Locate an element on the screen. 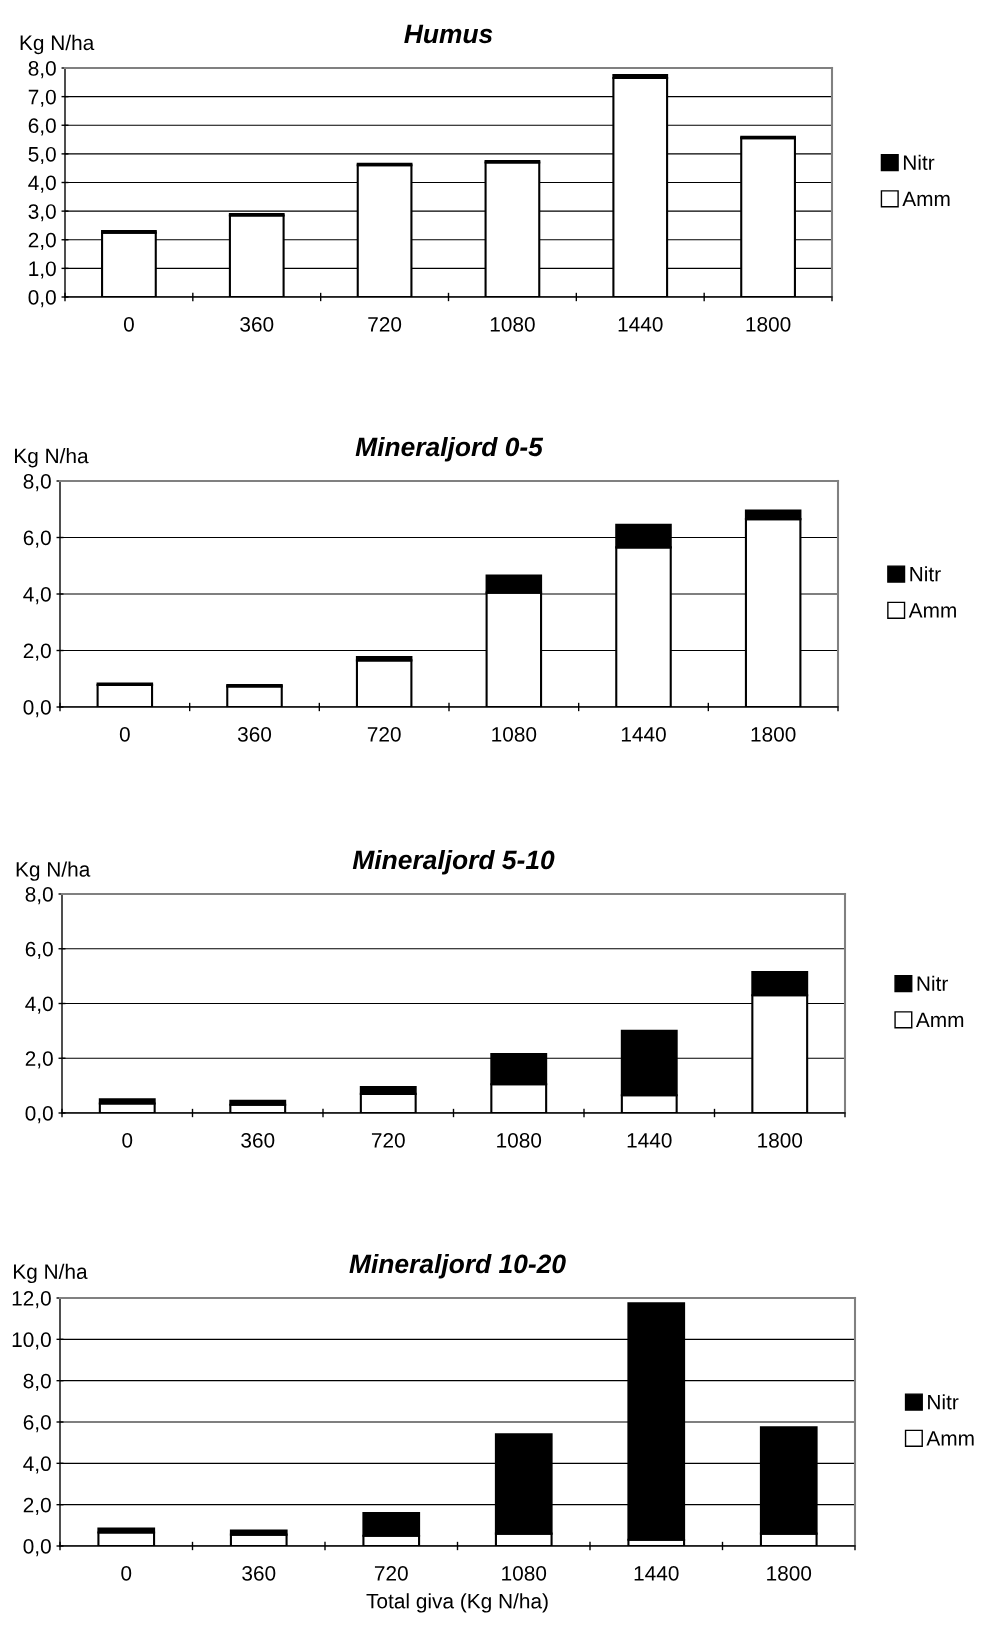  chart-title: Mineraljord 5-10 is located at coordinates (453, 862).